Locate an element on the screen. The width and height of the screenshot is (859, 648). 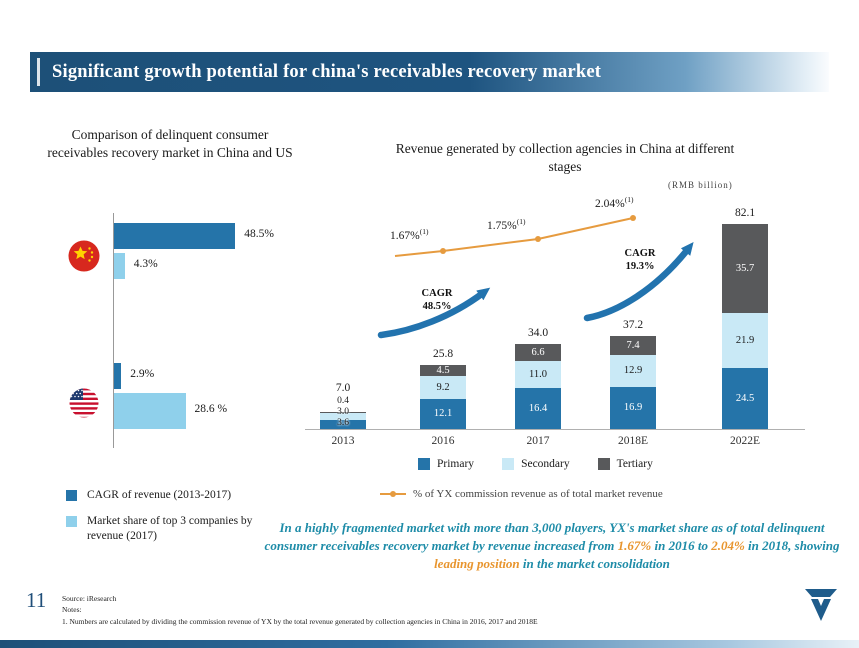
legend-item-tertiary: Tertiary is located at coordinates (625, 464).